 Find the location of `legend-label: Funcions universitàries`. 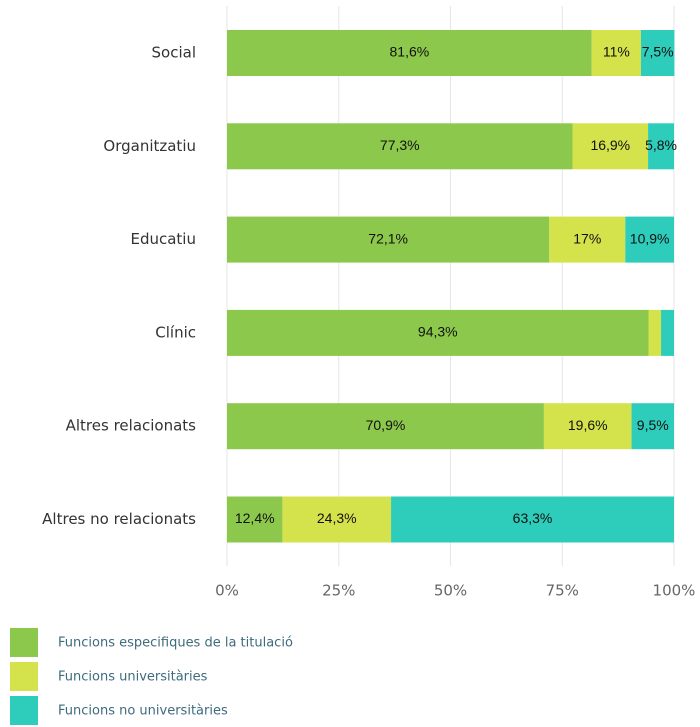

legend-label: Funcions universitàries is located at coordinates (133, 677).